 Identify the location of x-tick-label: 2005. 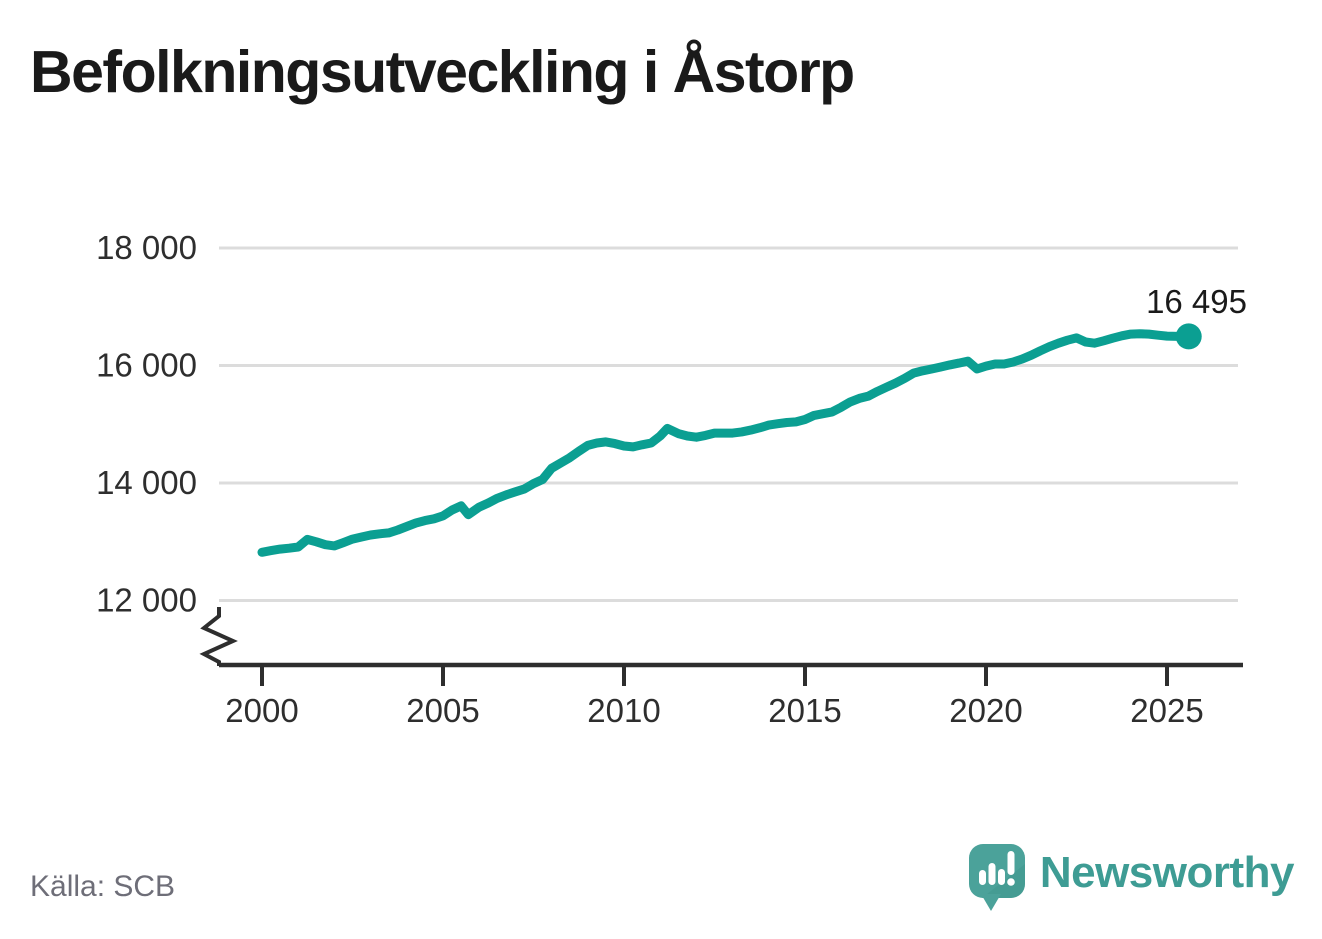
(442, 710).